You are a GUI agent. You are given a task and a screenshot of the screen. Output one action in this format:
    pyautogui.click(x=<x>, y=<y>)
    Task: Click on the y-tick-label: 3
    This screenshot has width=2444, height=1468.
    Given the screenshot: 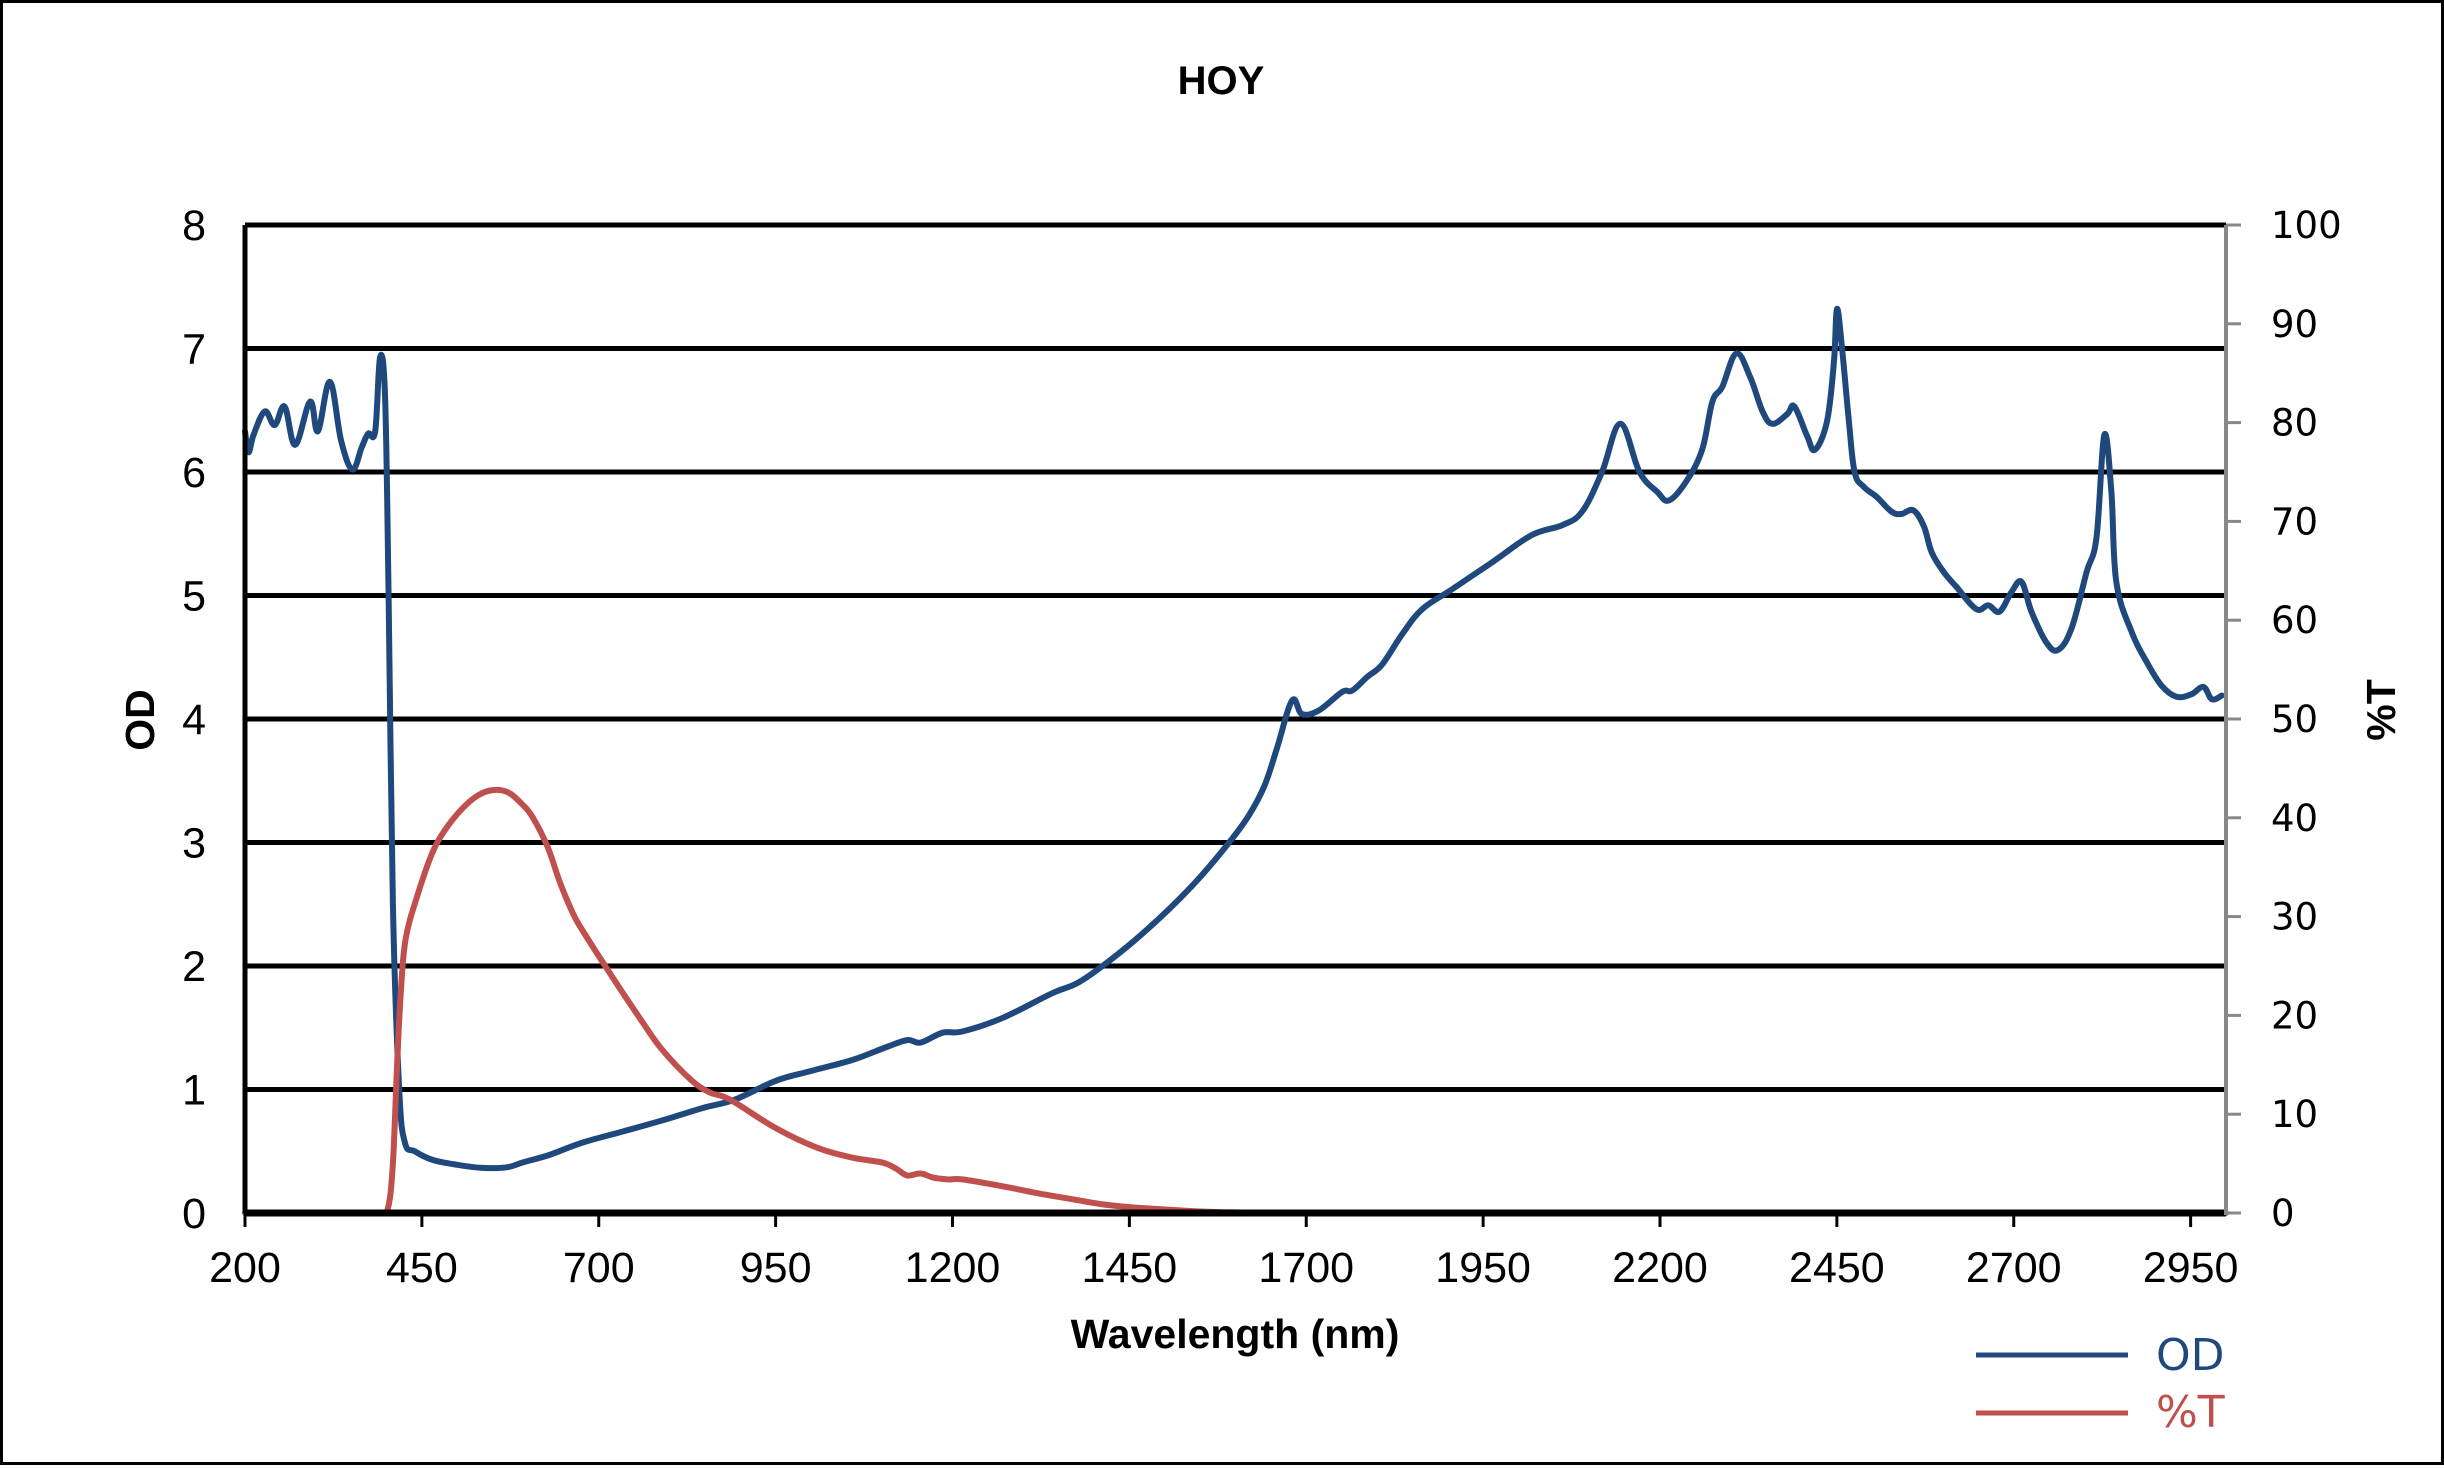 What is the action you would take?
    pyautogui.click(x=194, y=844)
    